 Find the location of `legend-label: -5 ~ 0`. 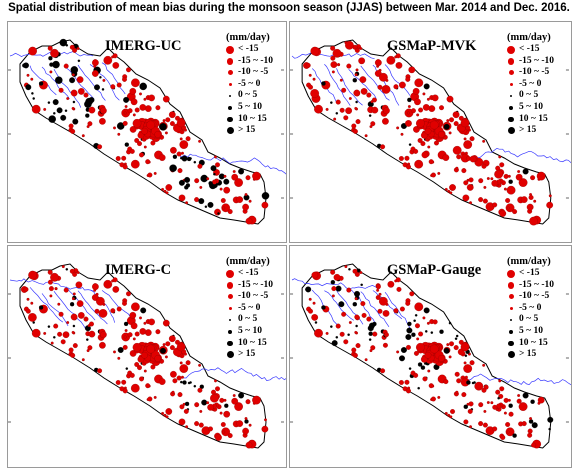

legend-label: -5 ~ 0 is located at coordinates (249, 307).